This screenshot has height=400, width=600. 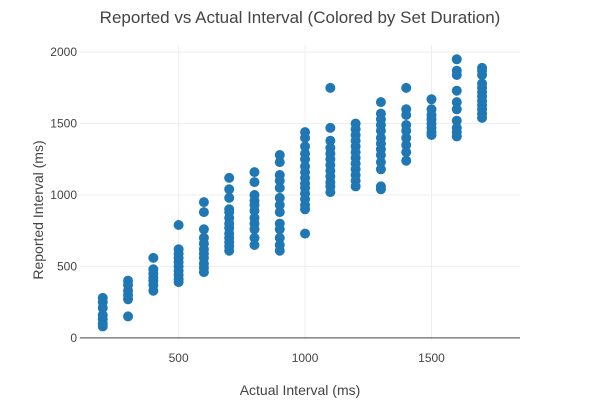 What do you see at coordinates (73, 338) in the screenshot?
I see `y-tick-label: 0` at bounding box center [73, 338].